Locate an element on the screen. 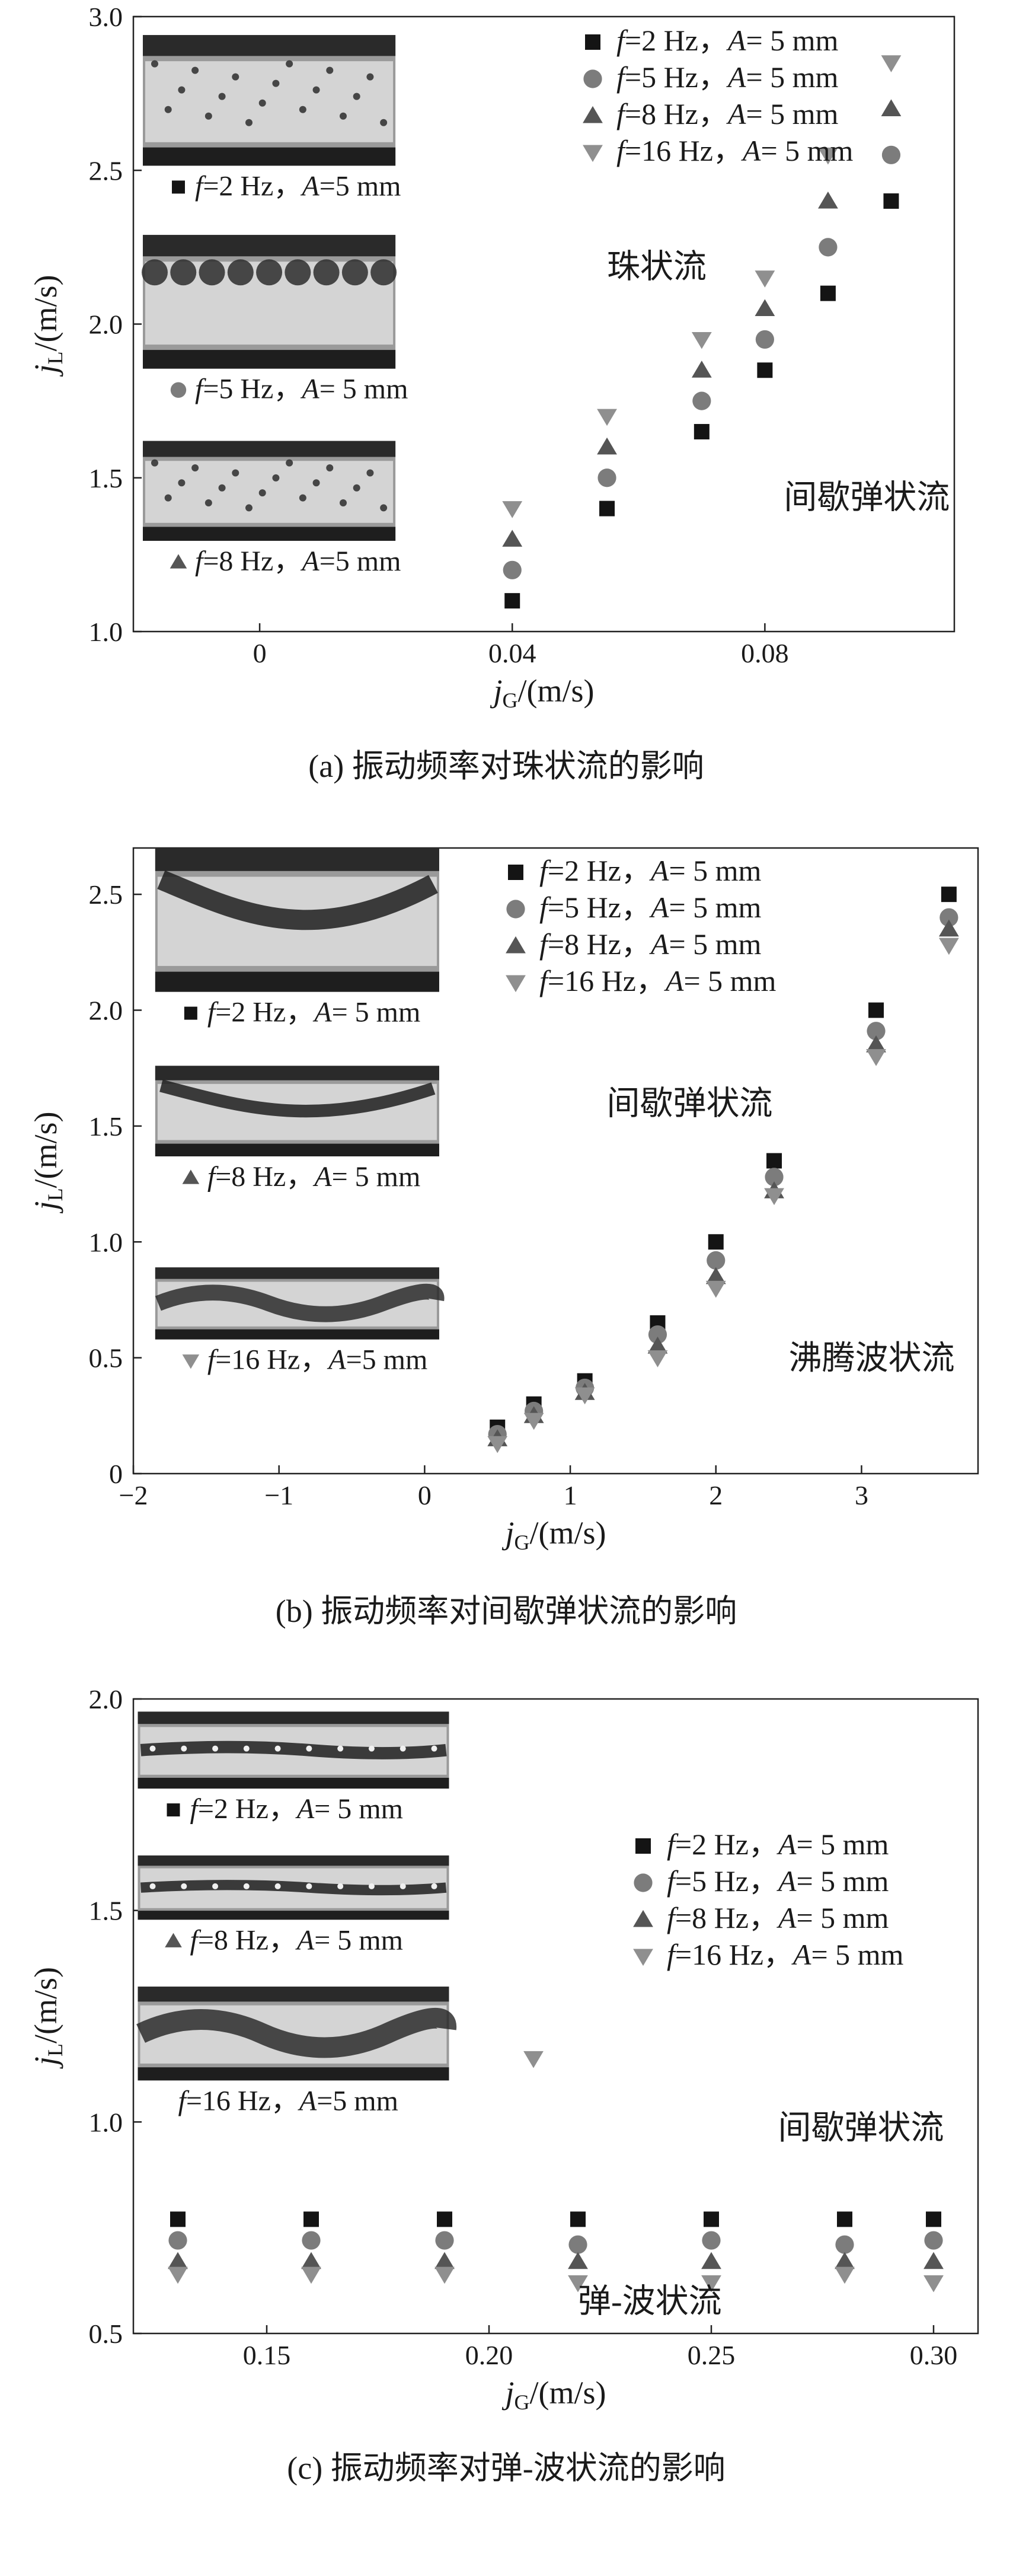  legend-entry: f=2 Hz，A= 5 mm is located at coordinates (727, 40).